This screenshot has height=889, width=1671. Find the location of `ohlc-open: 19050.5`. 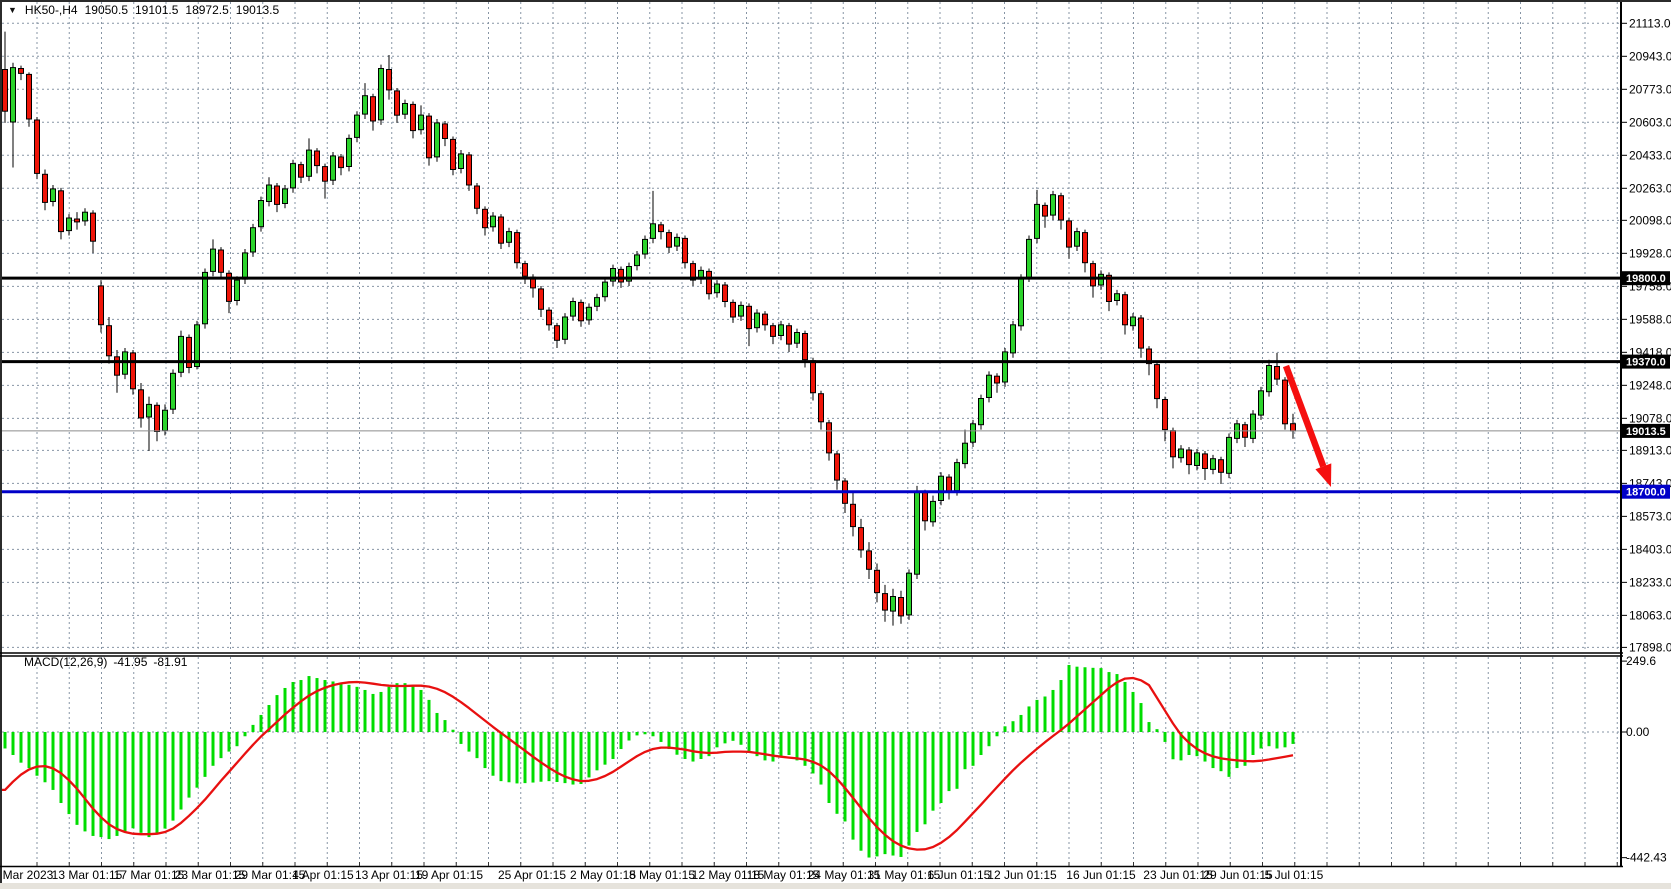

ohlc-open: 19050.5 is located at coordinates (106, 10).